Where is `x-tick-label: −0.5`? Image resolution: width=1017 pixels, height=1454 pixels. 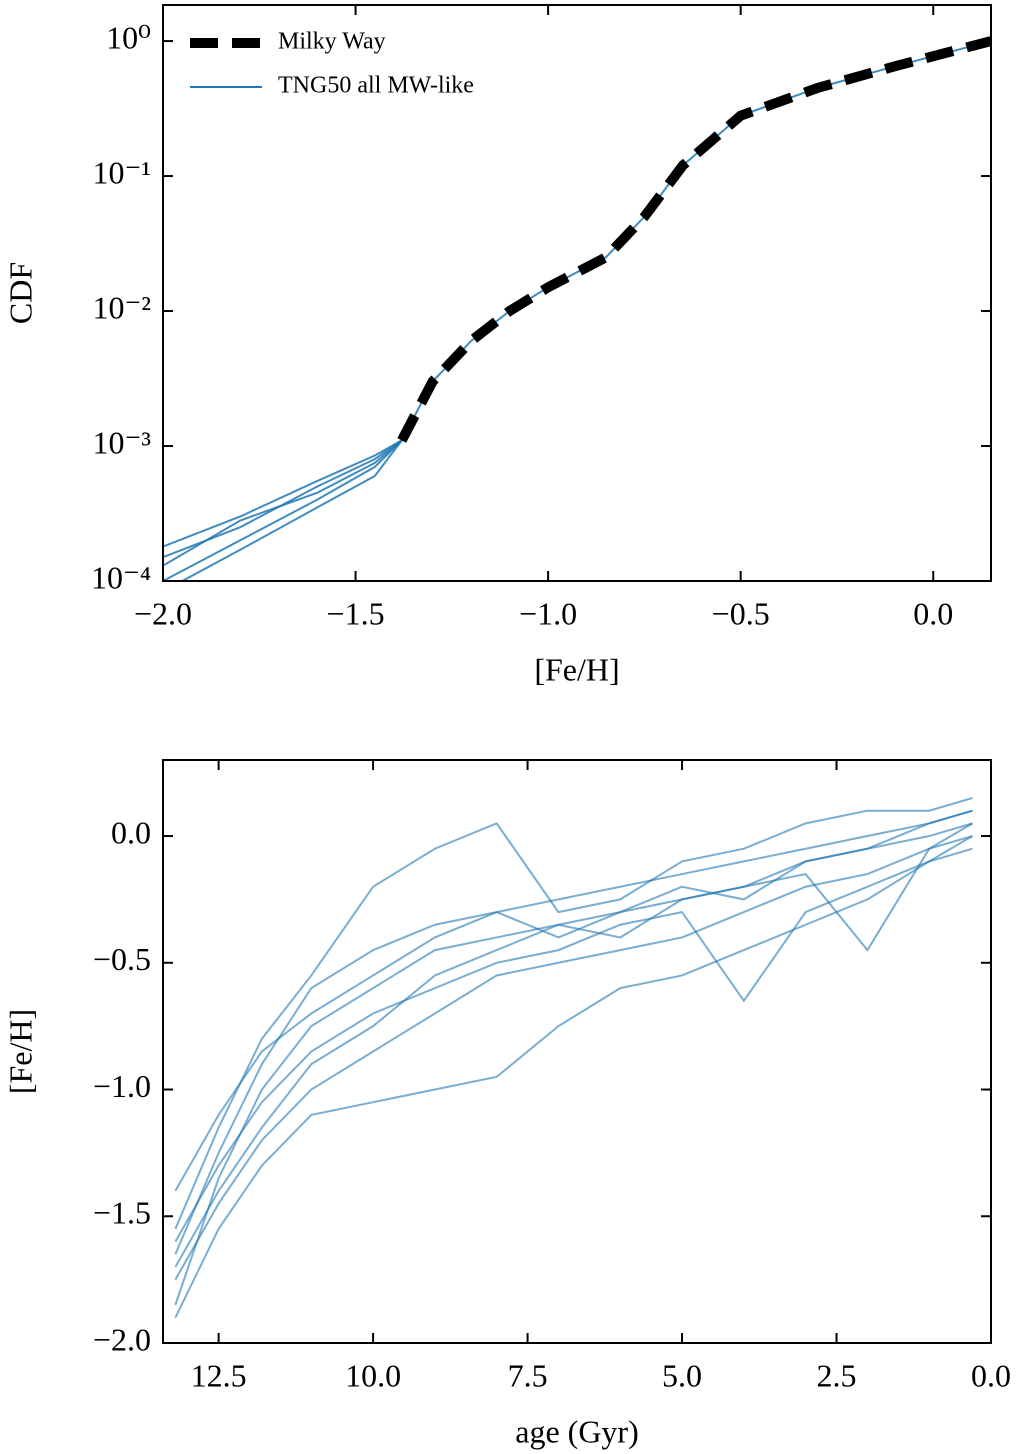
x-tick-label: −0.5 is located at coordinates (741, 613).